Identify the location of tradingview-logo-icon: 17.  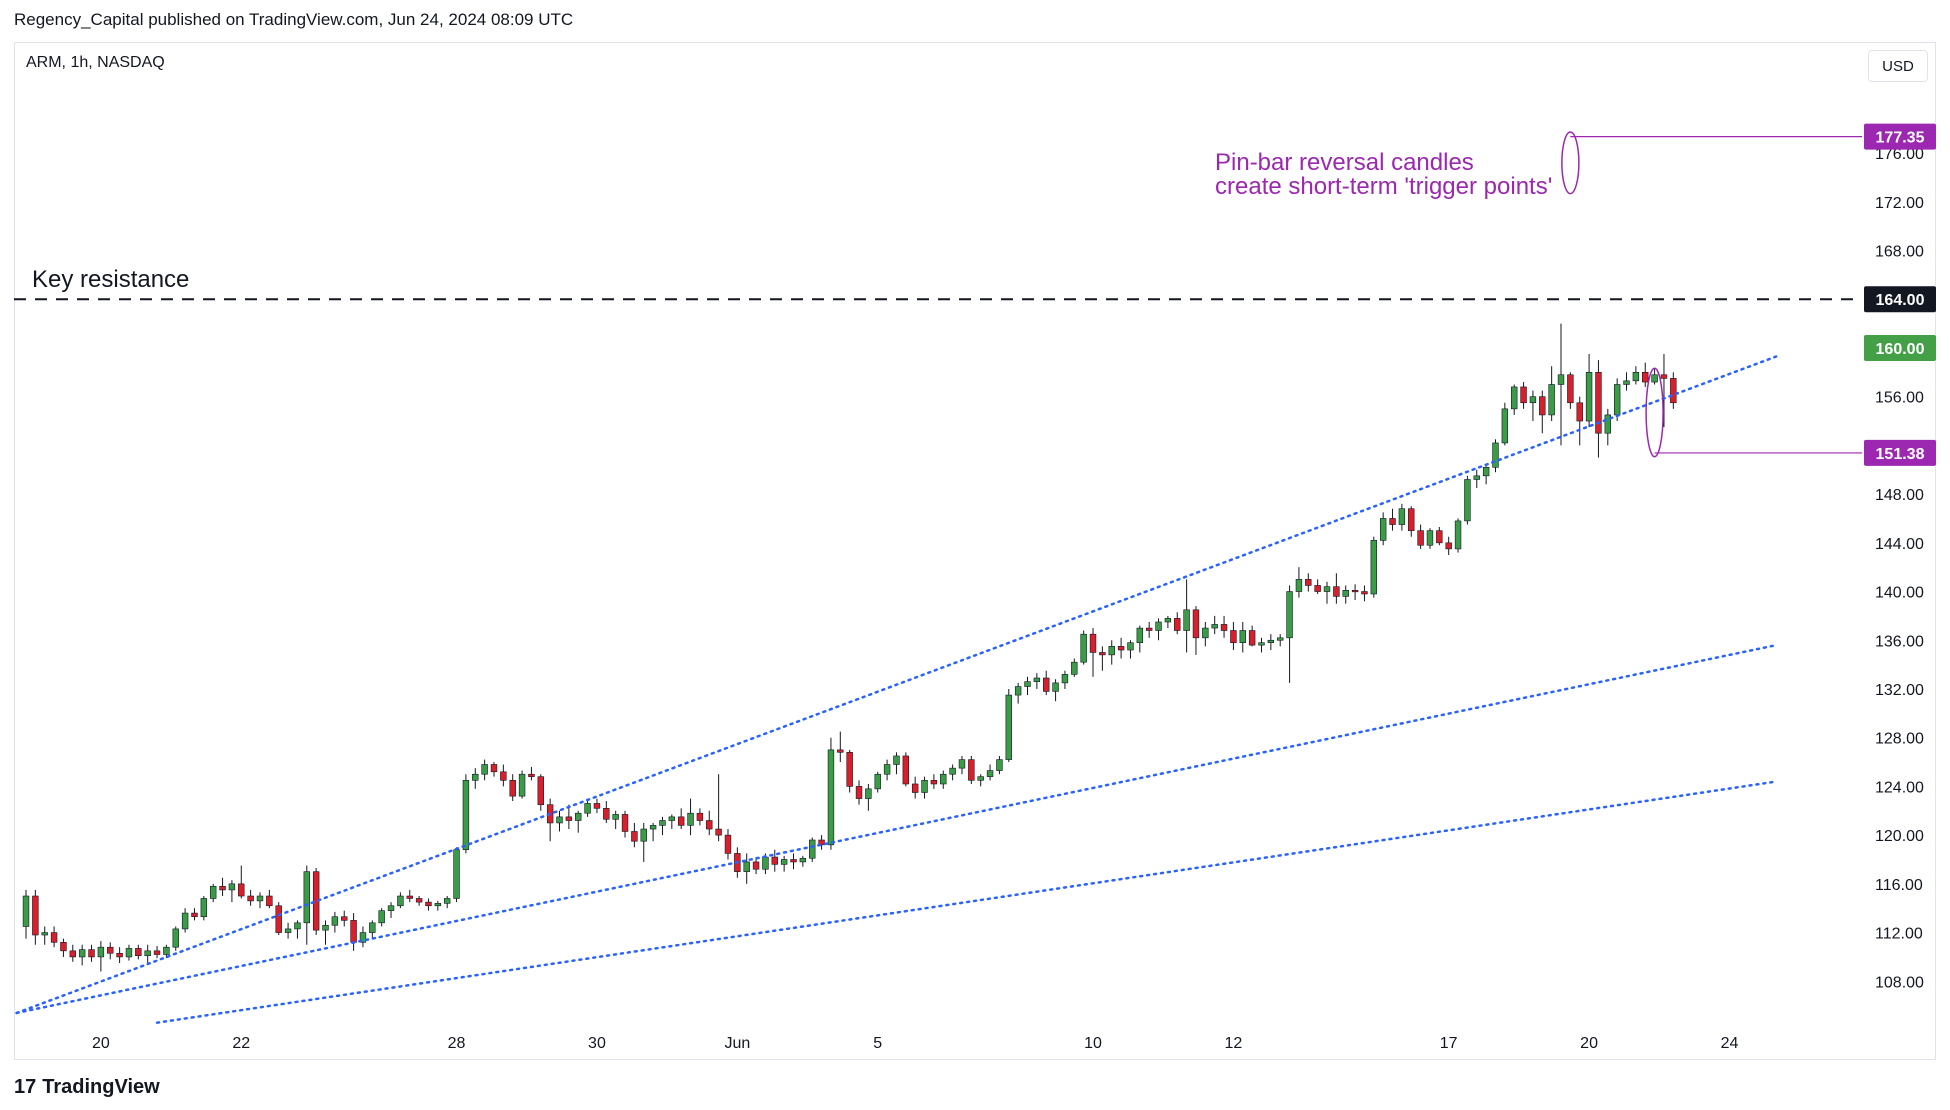
(25, 1087).